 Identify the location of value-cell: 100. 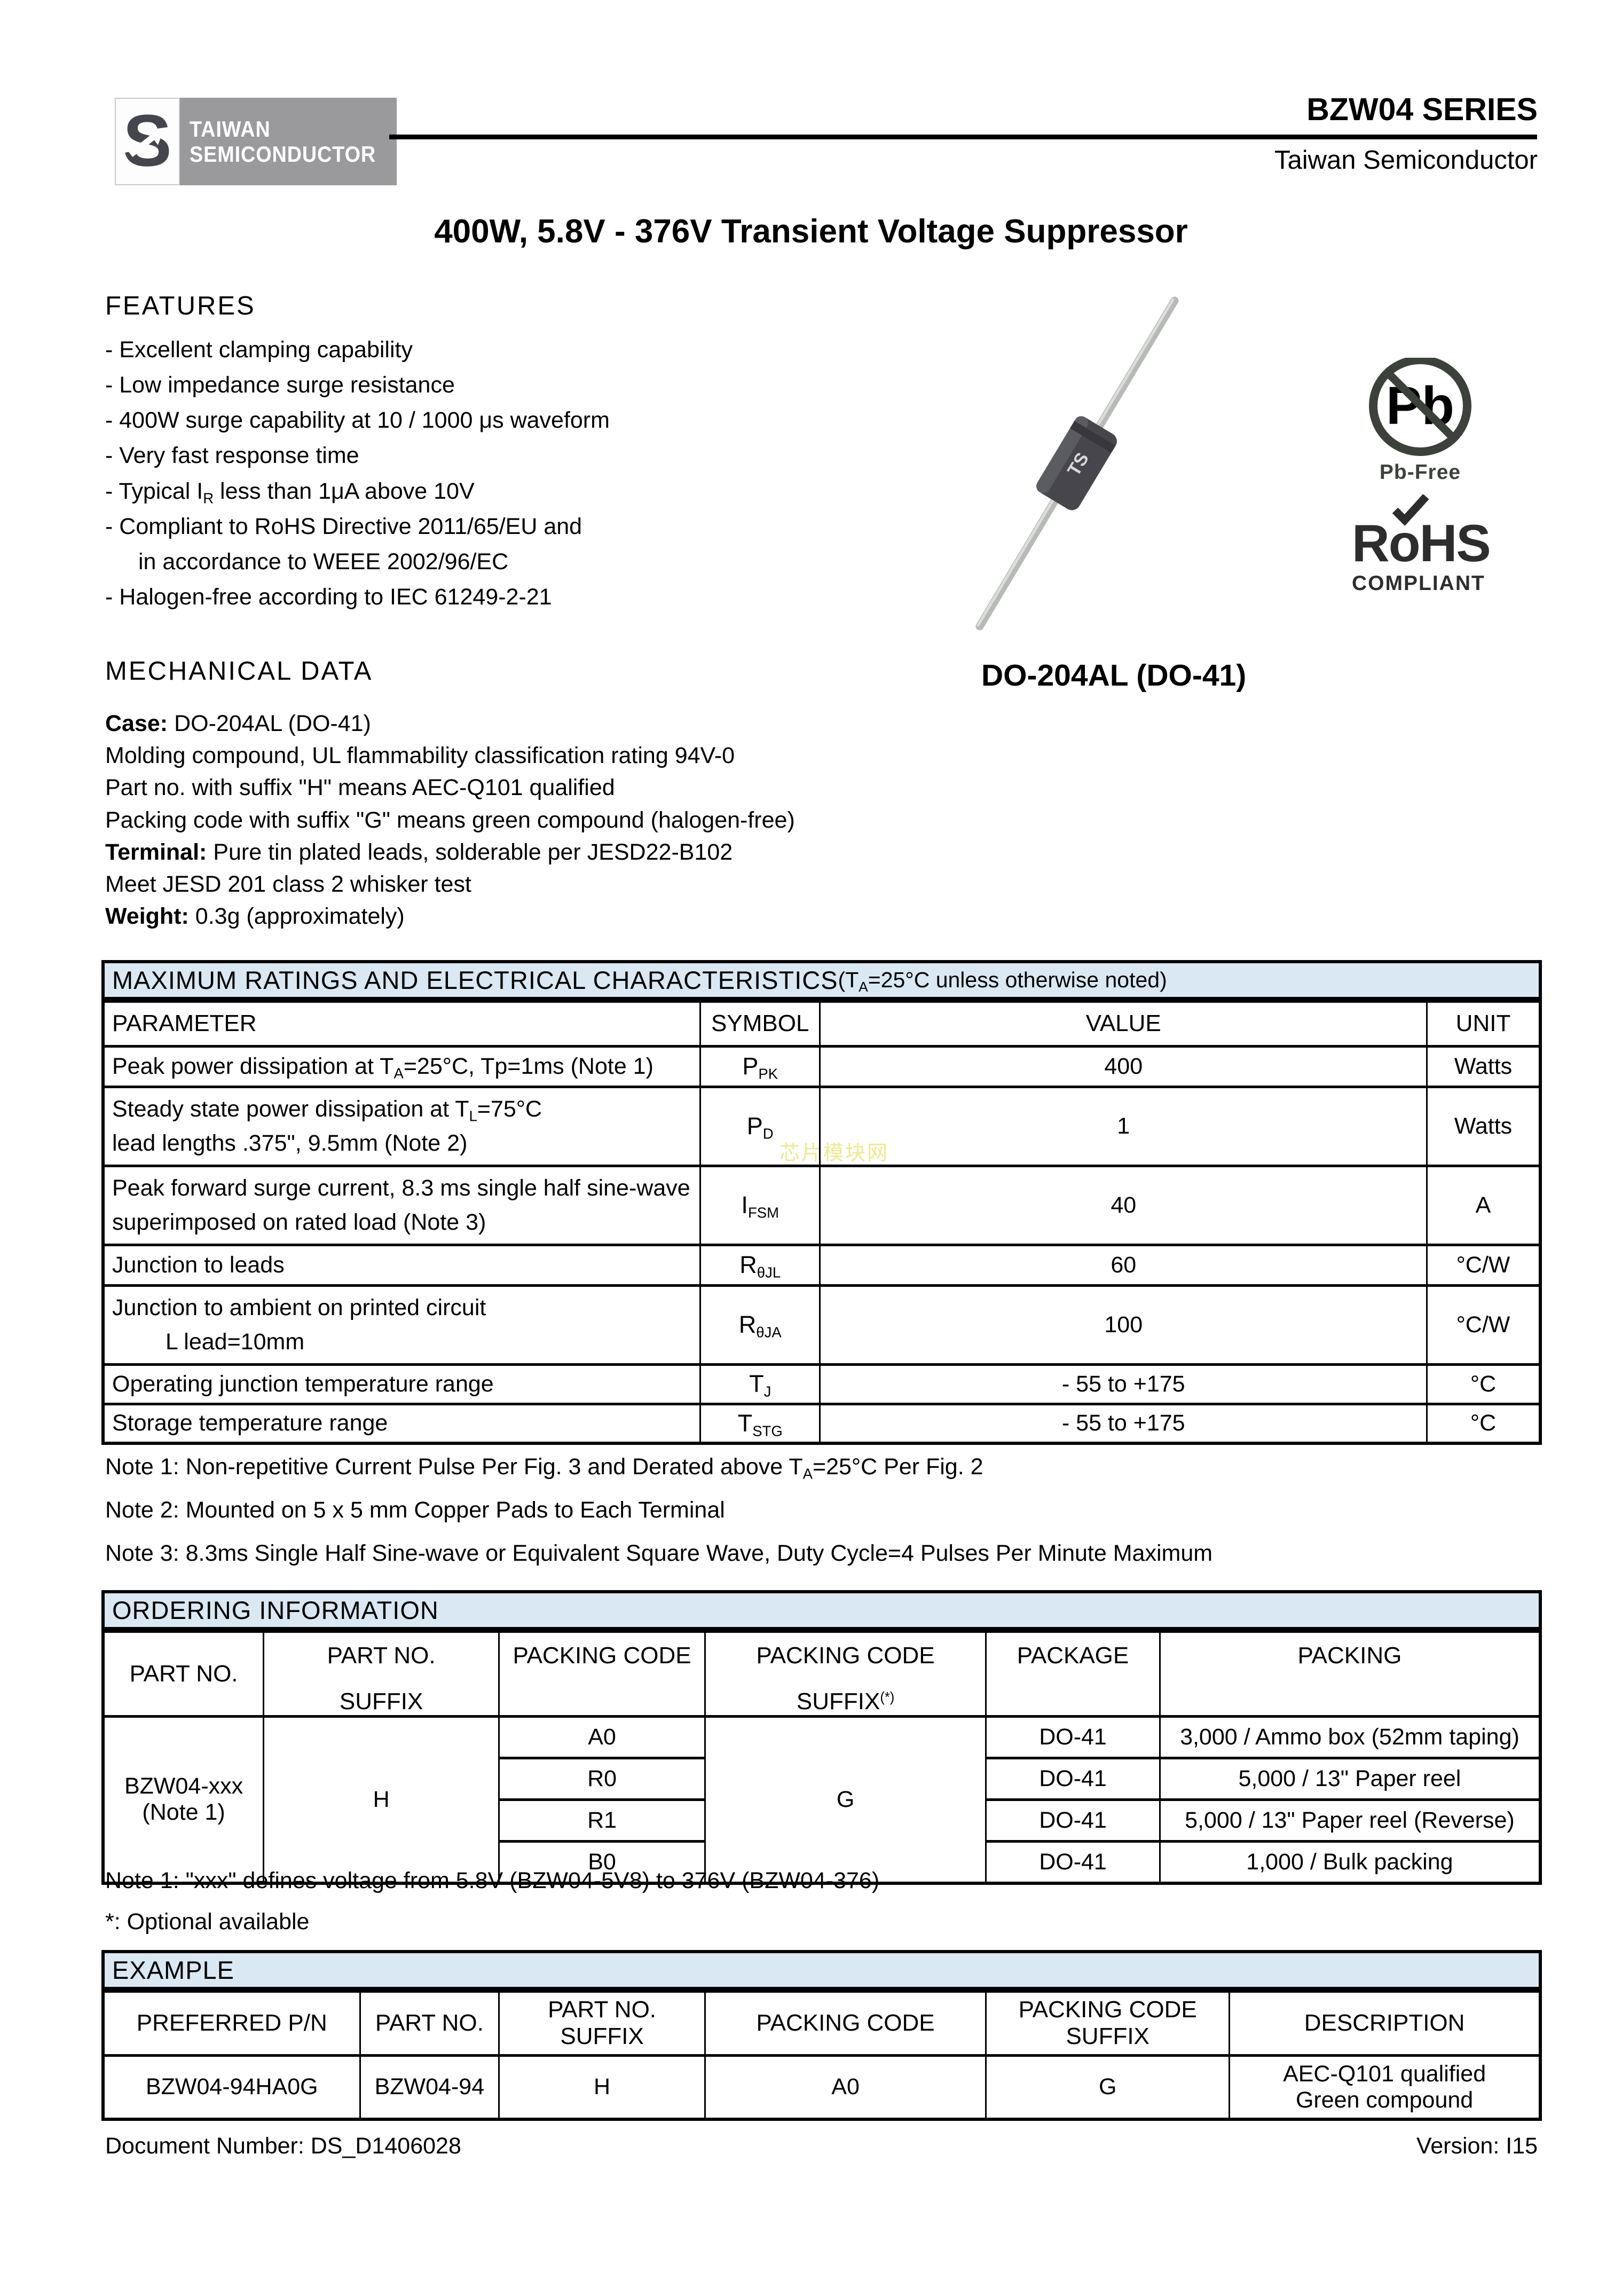
(1123, 1325).